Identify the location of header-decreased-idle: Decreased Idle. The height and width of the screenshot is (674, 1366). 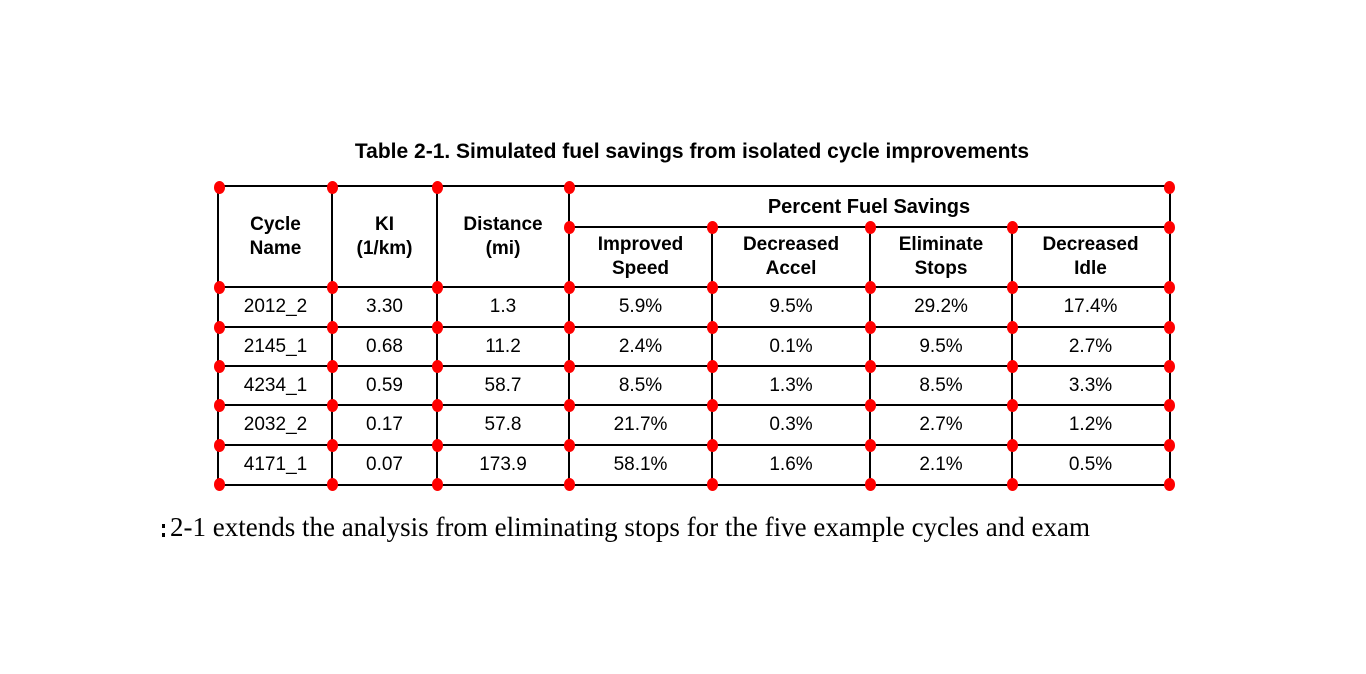
(1090, 257).